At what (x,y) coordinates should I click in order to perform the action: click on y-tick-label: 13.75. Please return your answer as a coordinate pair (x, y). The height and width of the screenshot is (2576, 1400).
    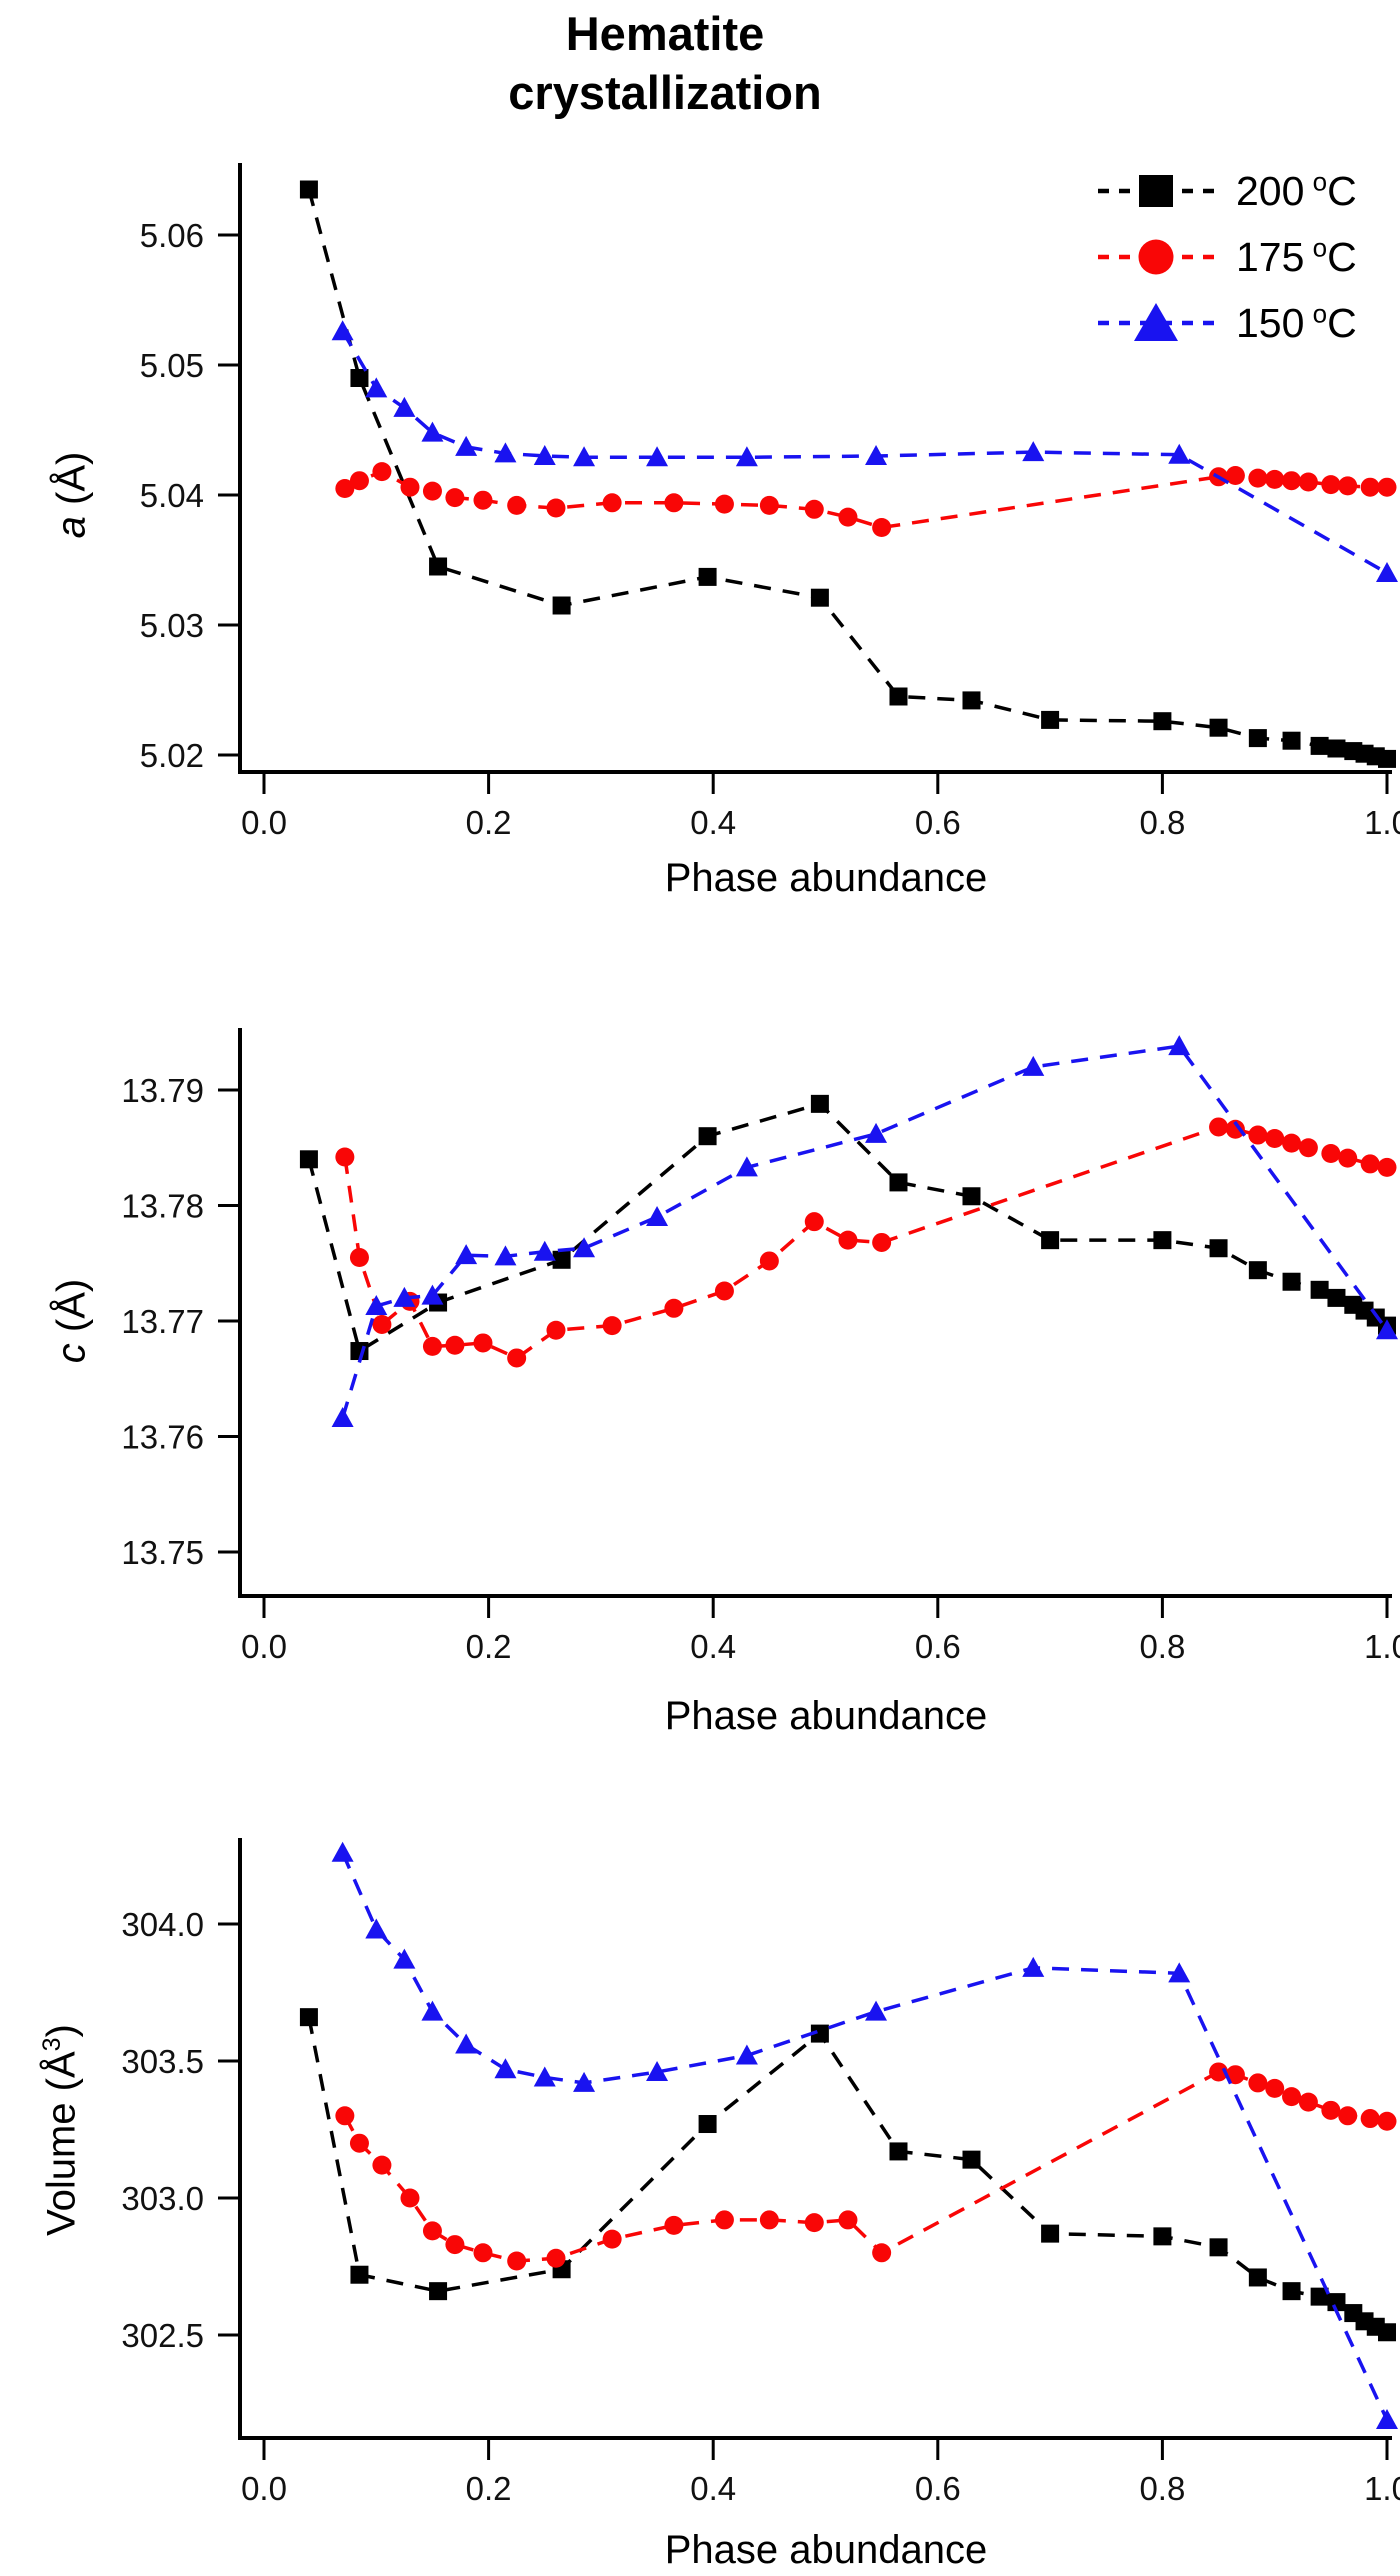
    Looking at the image, I should click on (162, 1552).